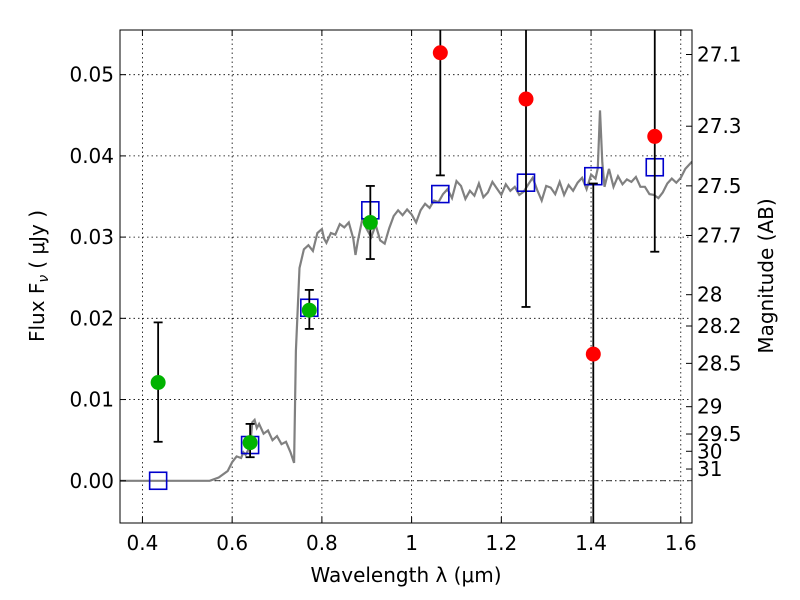 This screenshot has width=800, height=600. I want to click on mag-tick-label: 28, so click(709, 295).